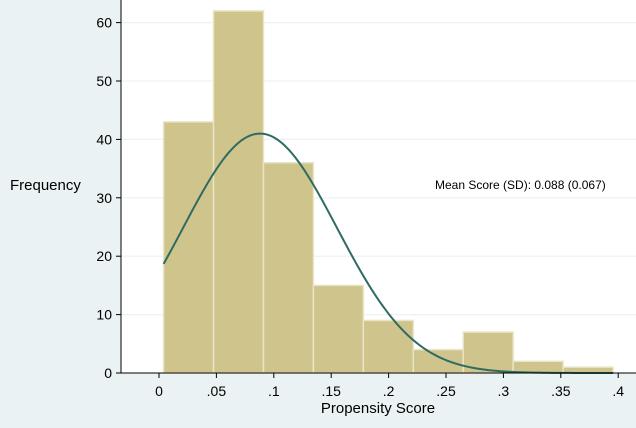  What do you see at coordinates (104, 23) in the screenshot?
I see `y-tick-label: 60` at bounding box center [104, 23].